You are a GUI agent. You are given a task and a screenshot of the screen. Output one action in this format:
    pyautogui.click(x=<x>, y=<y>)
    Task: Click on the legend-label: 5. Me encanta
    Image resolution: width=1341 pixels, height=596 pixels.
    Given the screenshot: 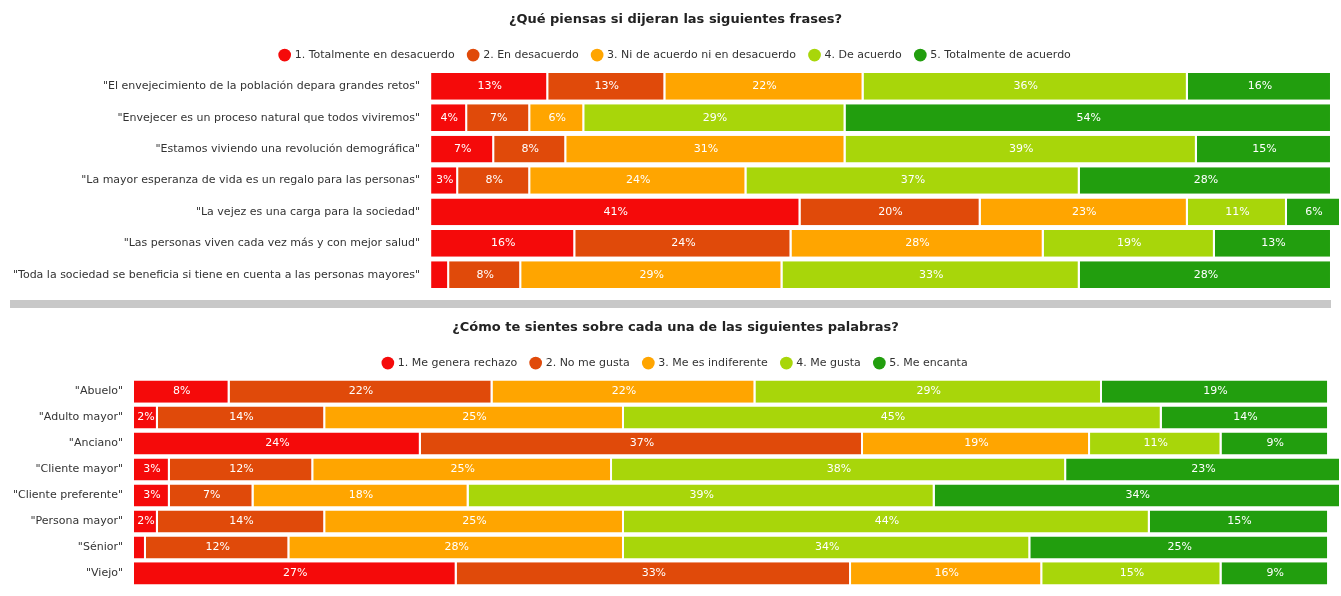 What is the action you would take?
    pyautogui.click(x=928, y=362)
    